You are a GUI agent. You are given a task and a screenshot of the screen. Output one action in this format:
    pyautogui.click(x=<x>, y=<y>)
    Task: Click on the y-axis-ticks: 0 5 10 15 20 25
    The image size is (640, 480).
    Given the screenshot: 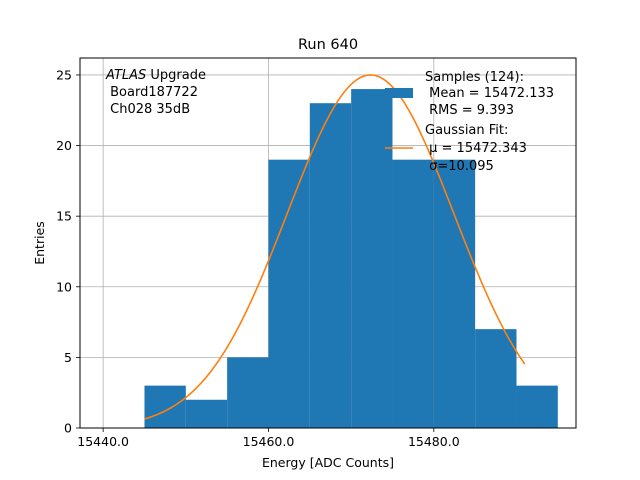 What is the action you would take?
    pyautogui.click(x=68, y=251)
    